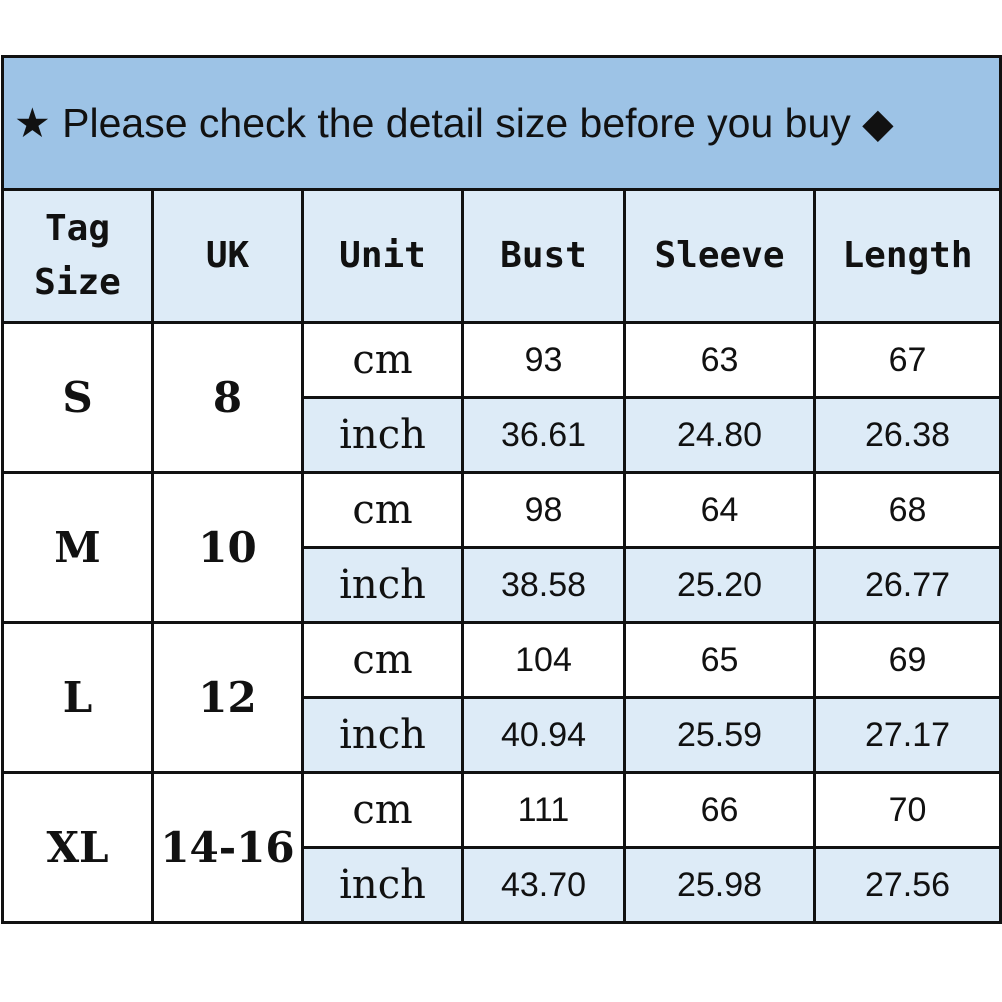 This screenshot has width=1002, height=1002. What do you see at coordinates (719, 585) in the screenshot?
I see `sleeve-cell: 25.20` at bounding box center [719, 585].